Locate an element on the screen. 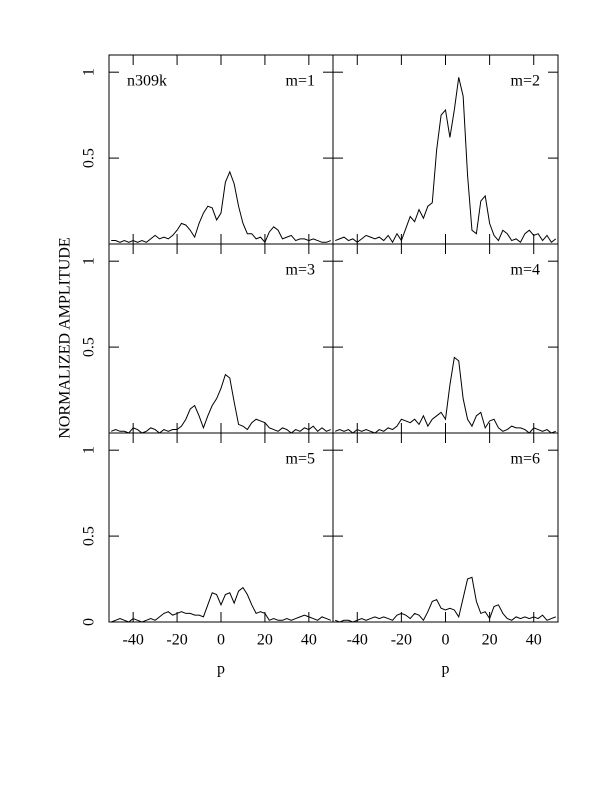 This screenshot has width=612, height=792. panel-label: m=2 is located at coordinates (525, 81).